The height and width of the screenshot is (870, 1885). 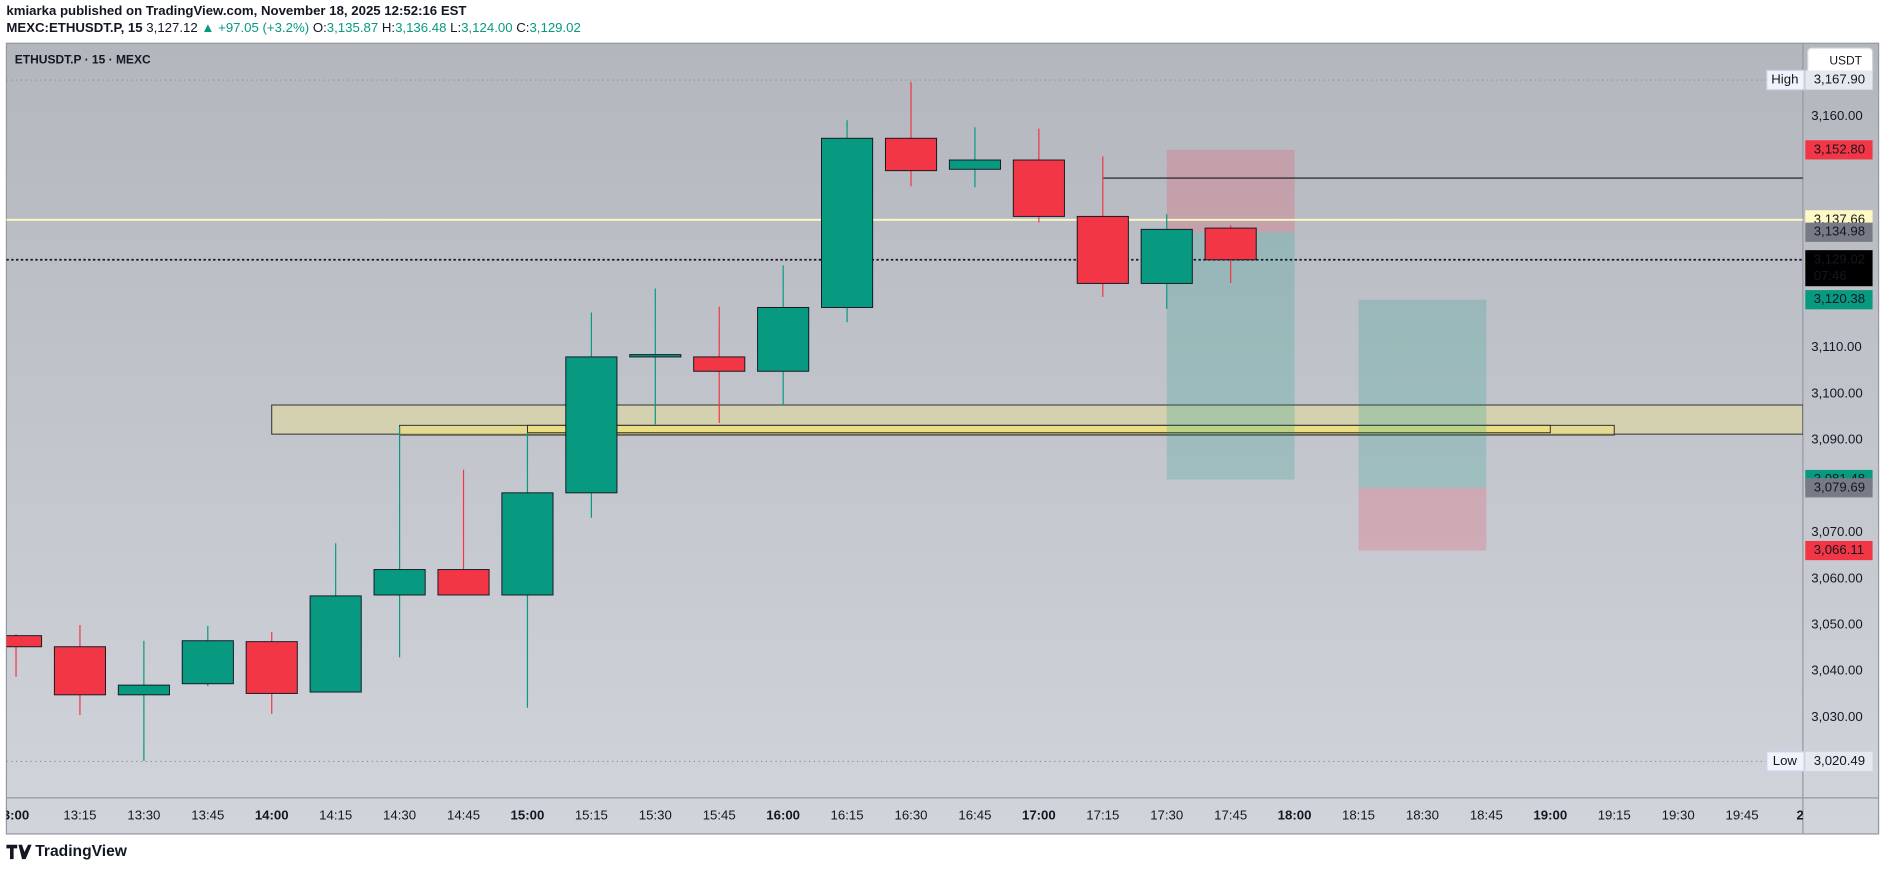 What do you see at coordinates (19, 852) in the screenshot?
I see `logo` at bounding box center [19, 852].